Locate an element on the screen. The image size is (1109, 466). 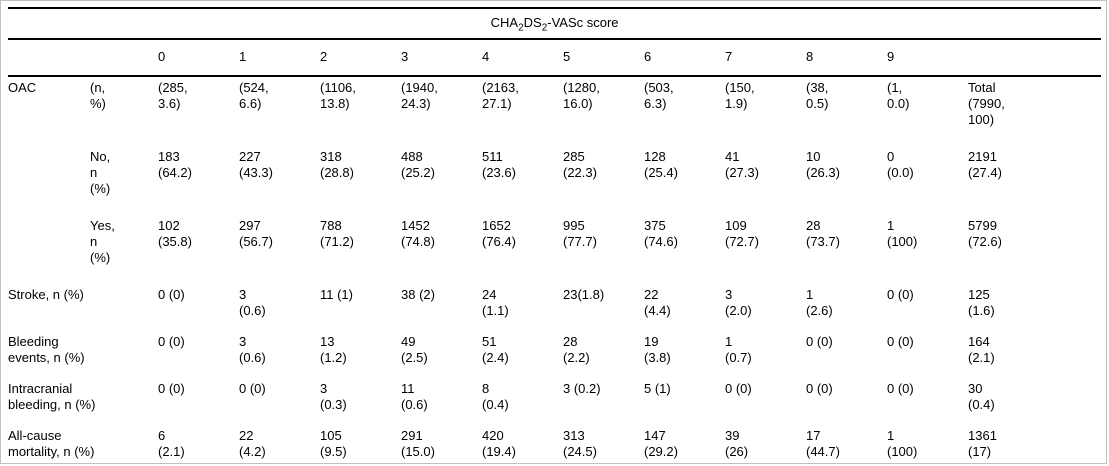
table-title: CHA2DS2-VASc score is located at coordinates (555, 23).